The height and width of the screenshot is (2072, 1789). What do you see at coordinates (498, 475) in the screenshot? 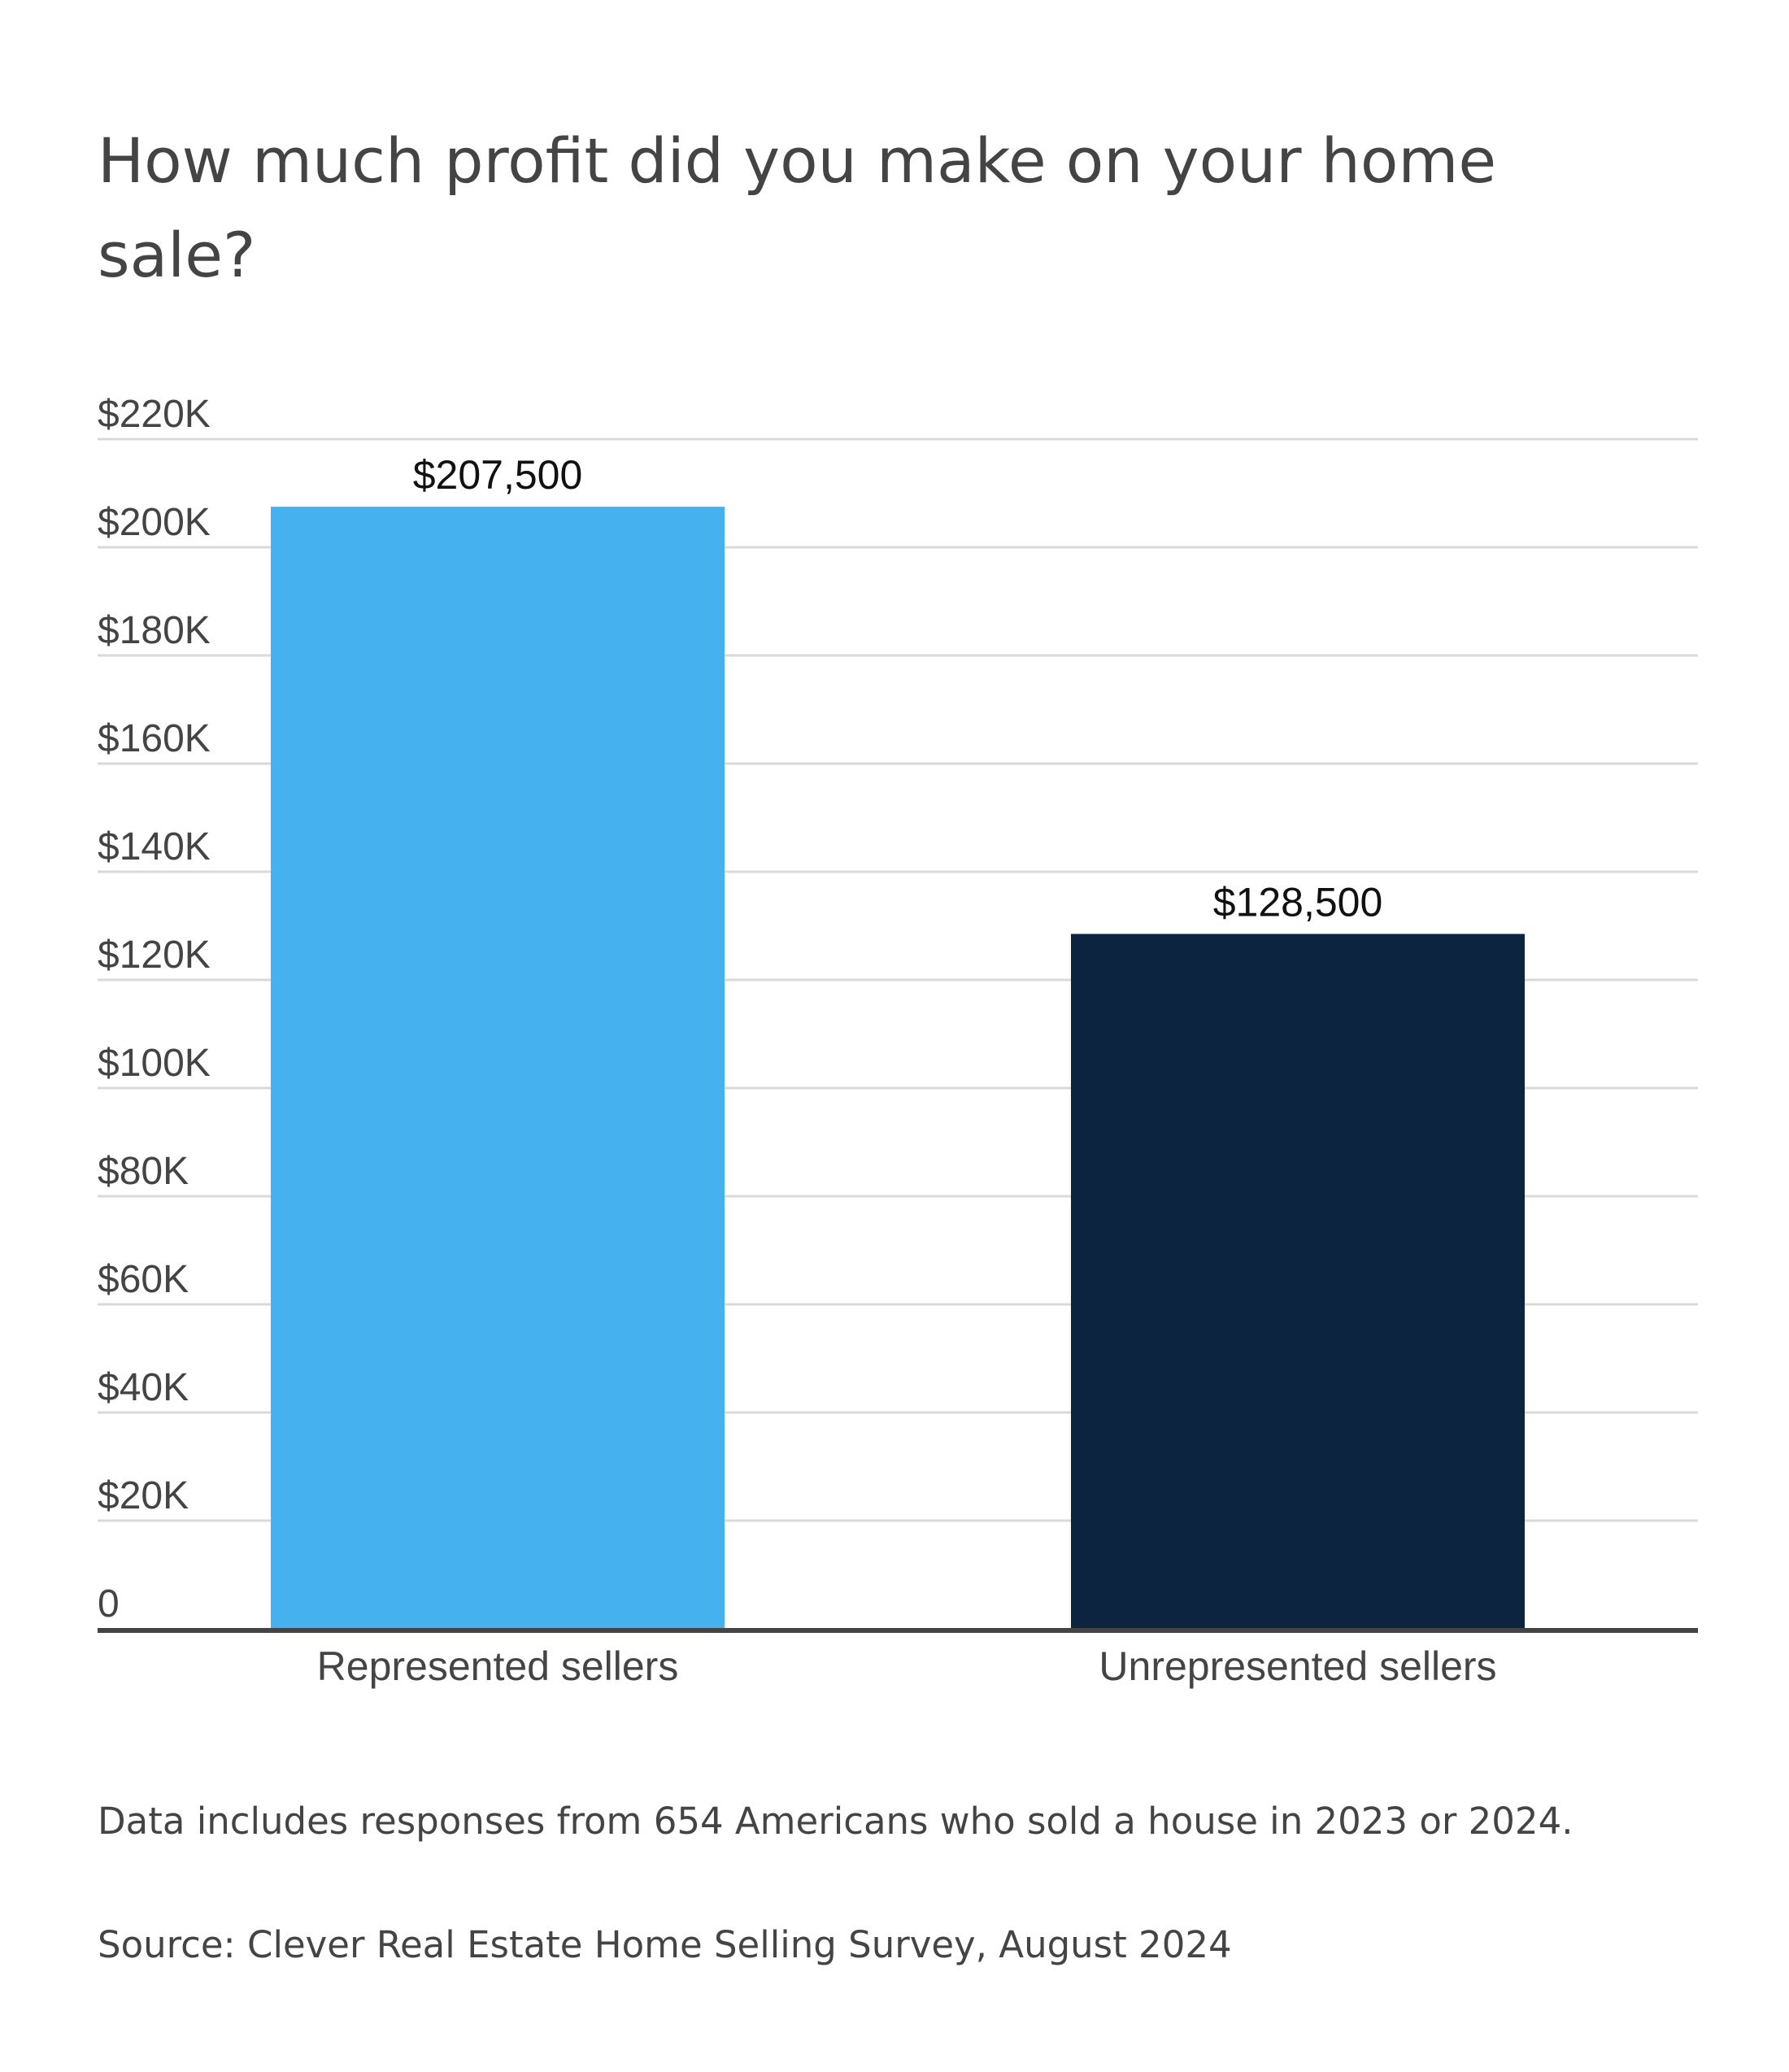
I see `bar-value-label: $207,500` at bounding box center [498, 475].